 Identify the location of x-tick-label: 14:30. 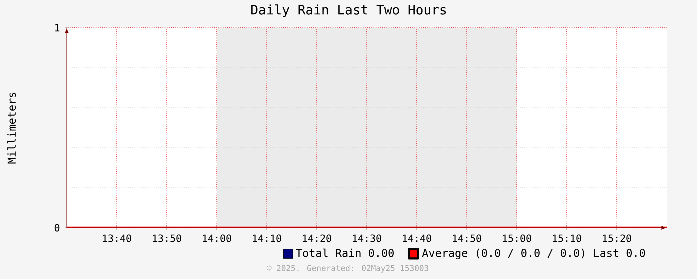
(367, 238).